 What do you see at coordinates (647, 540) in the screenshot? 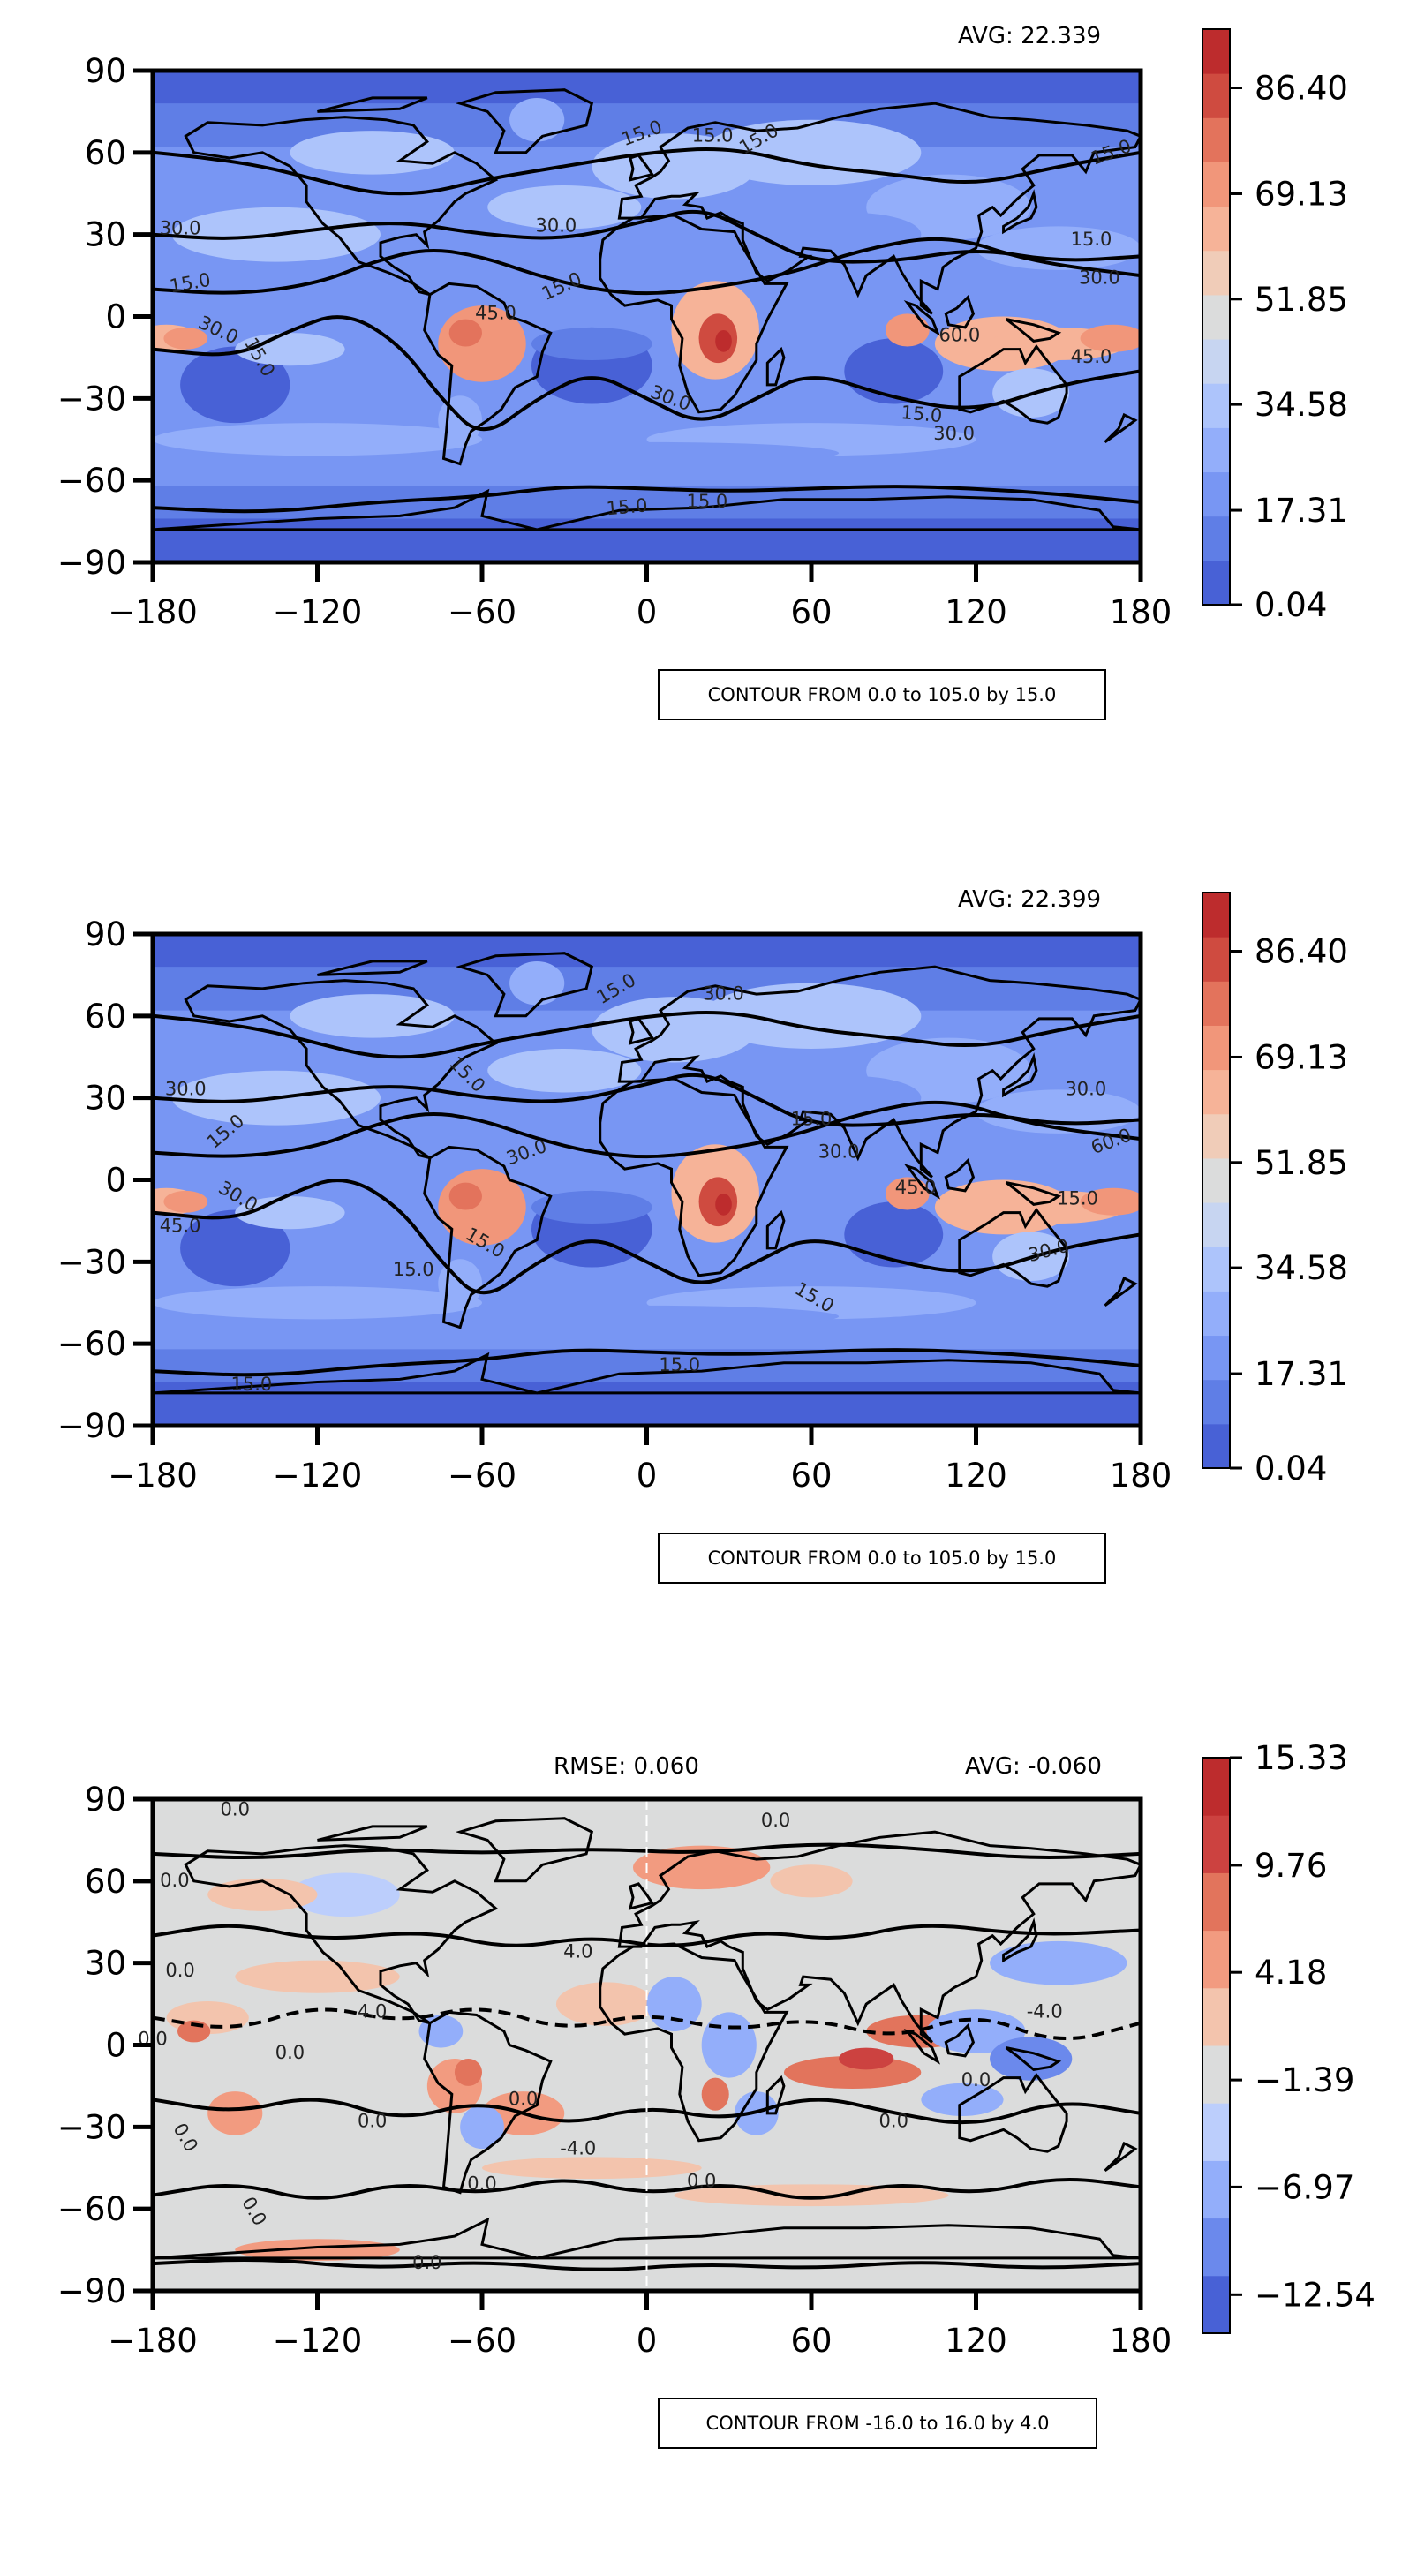
I see `south-polar-band` at bounding box center [647, 540].